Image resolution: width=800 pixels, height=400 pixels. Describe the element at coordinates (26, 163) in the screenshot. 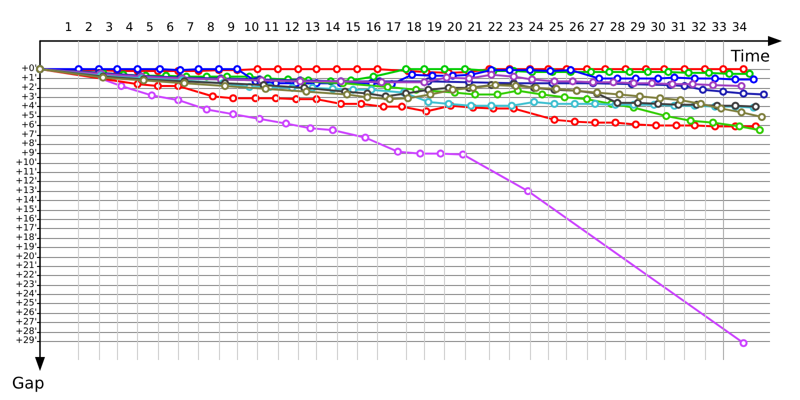

I see `y-tick-label: +10'` at that location.